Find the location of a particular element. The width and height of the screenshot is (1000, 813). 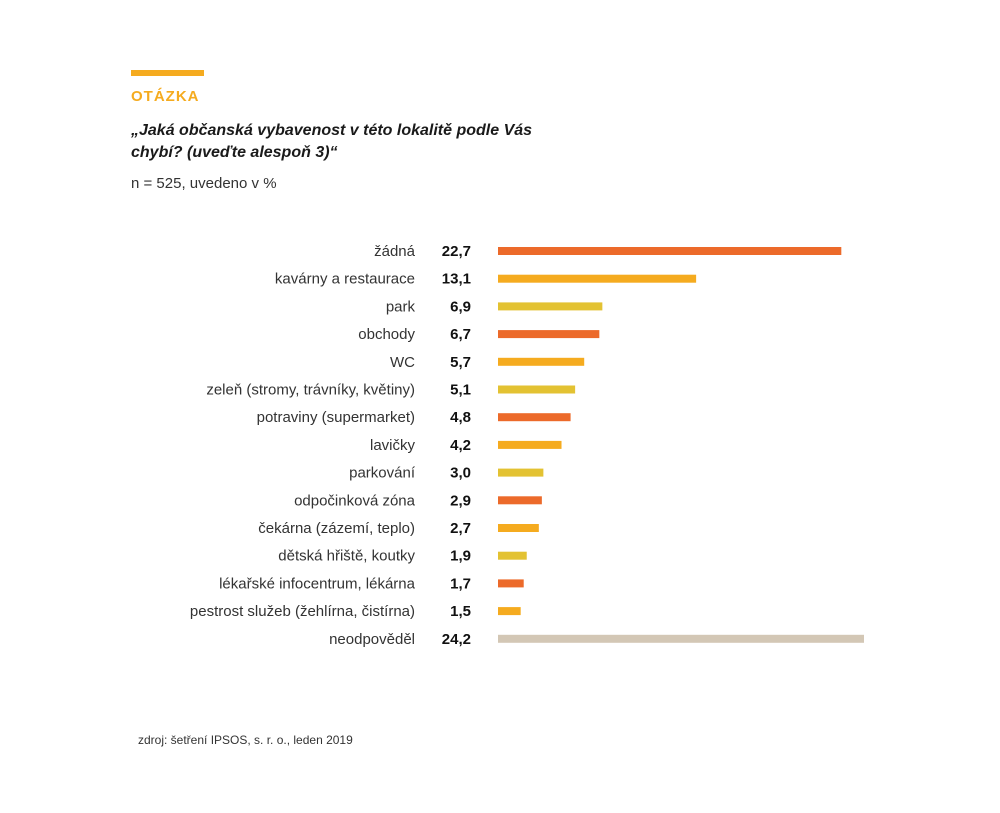

category-label: žádná is located at coordinates (395, 251).